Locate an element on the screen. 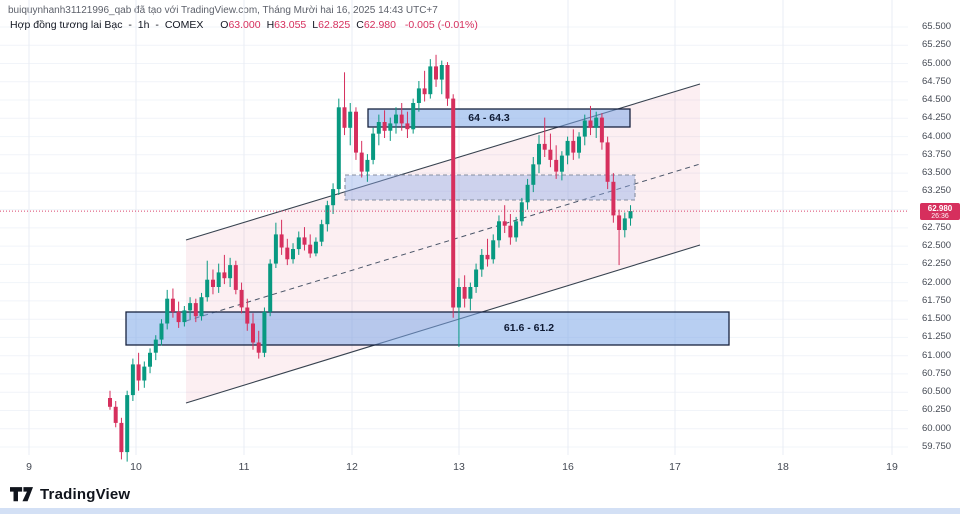  time-axis-label: 10 is located at coordinates (136, 467).